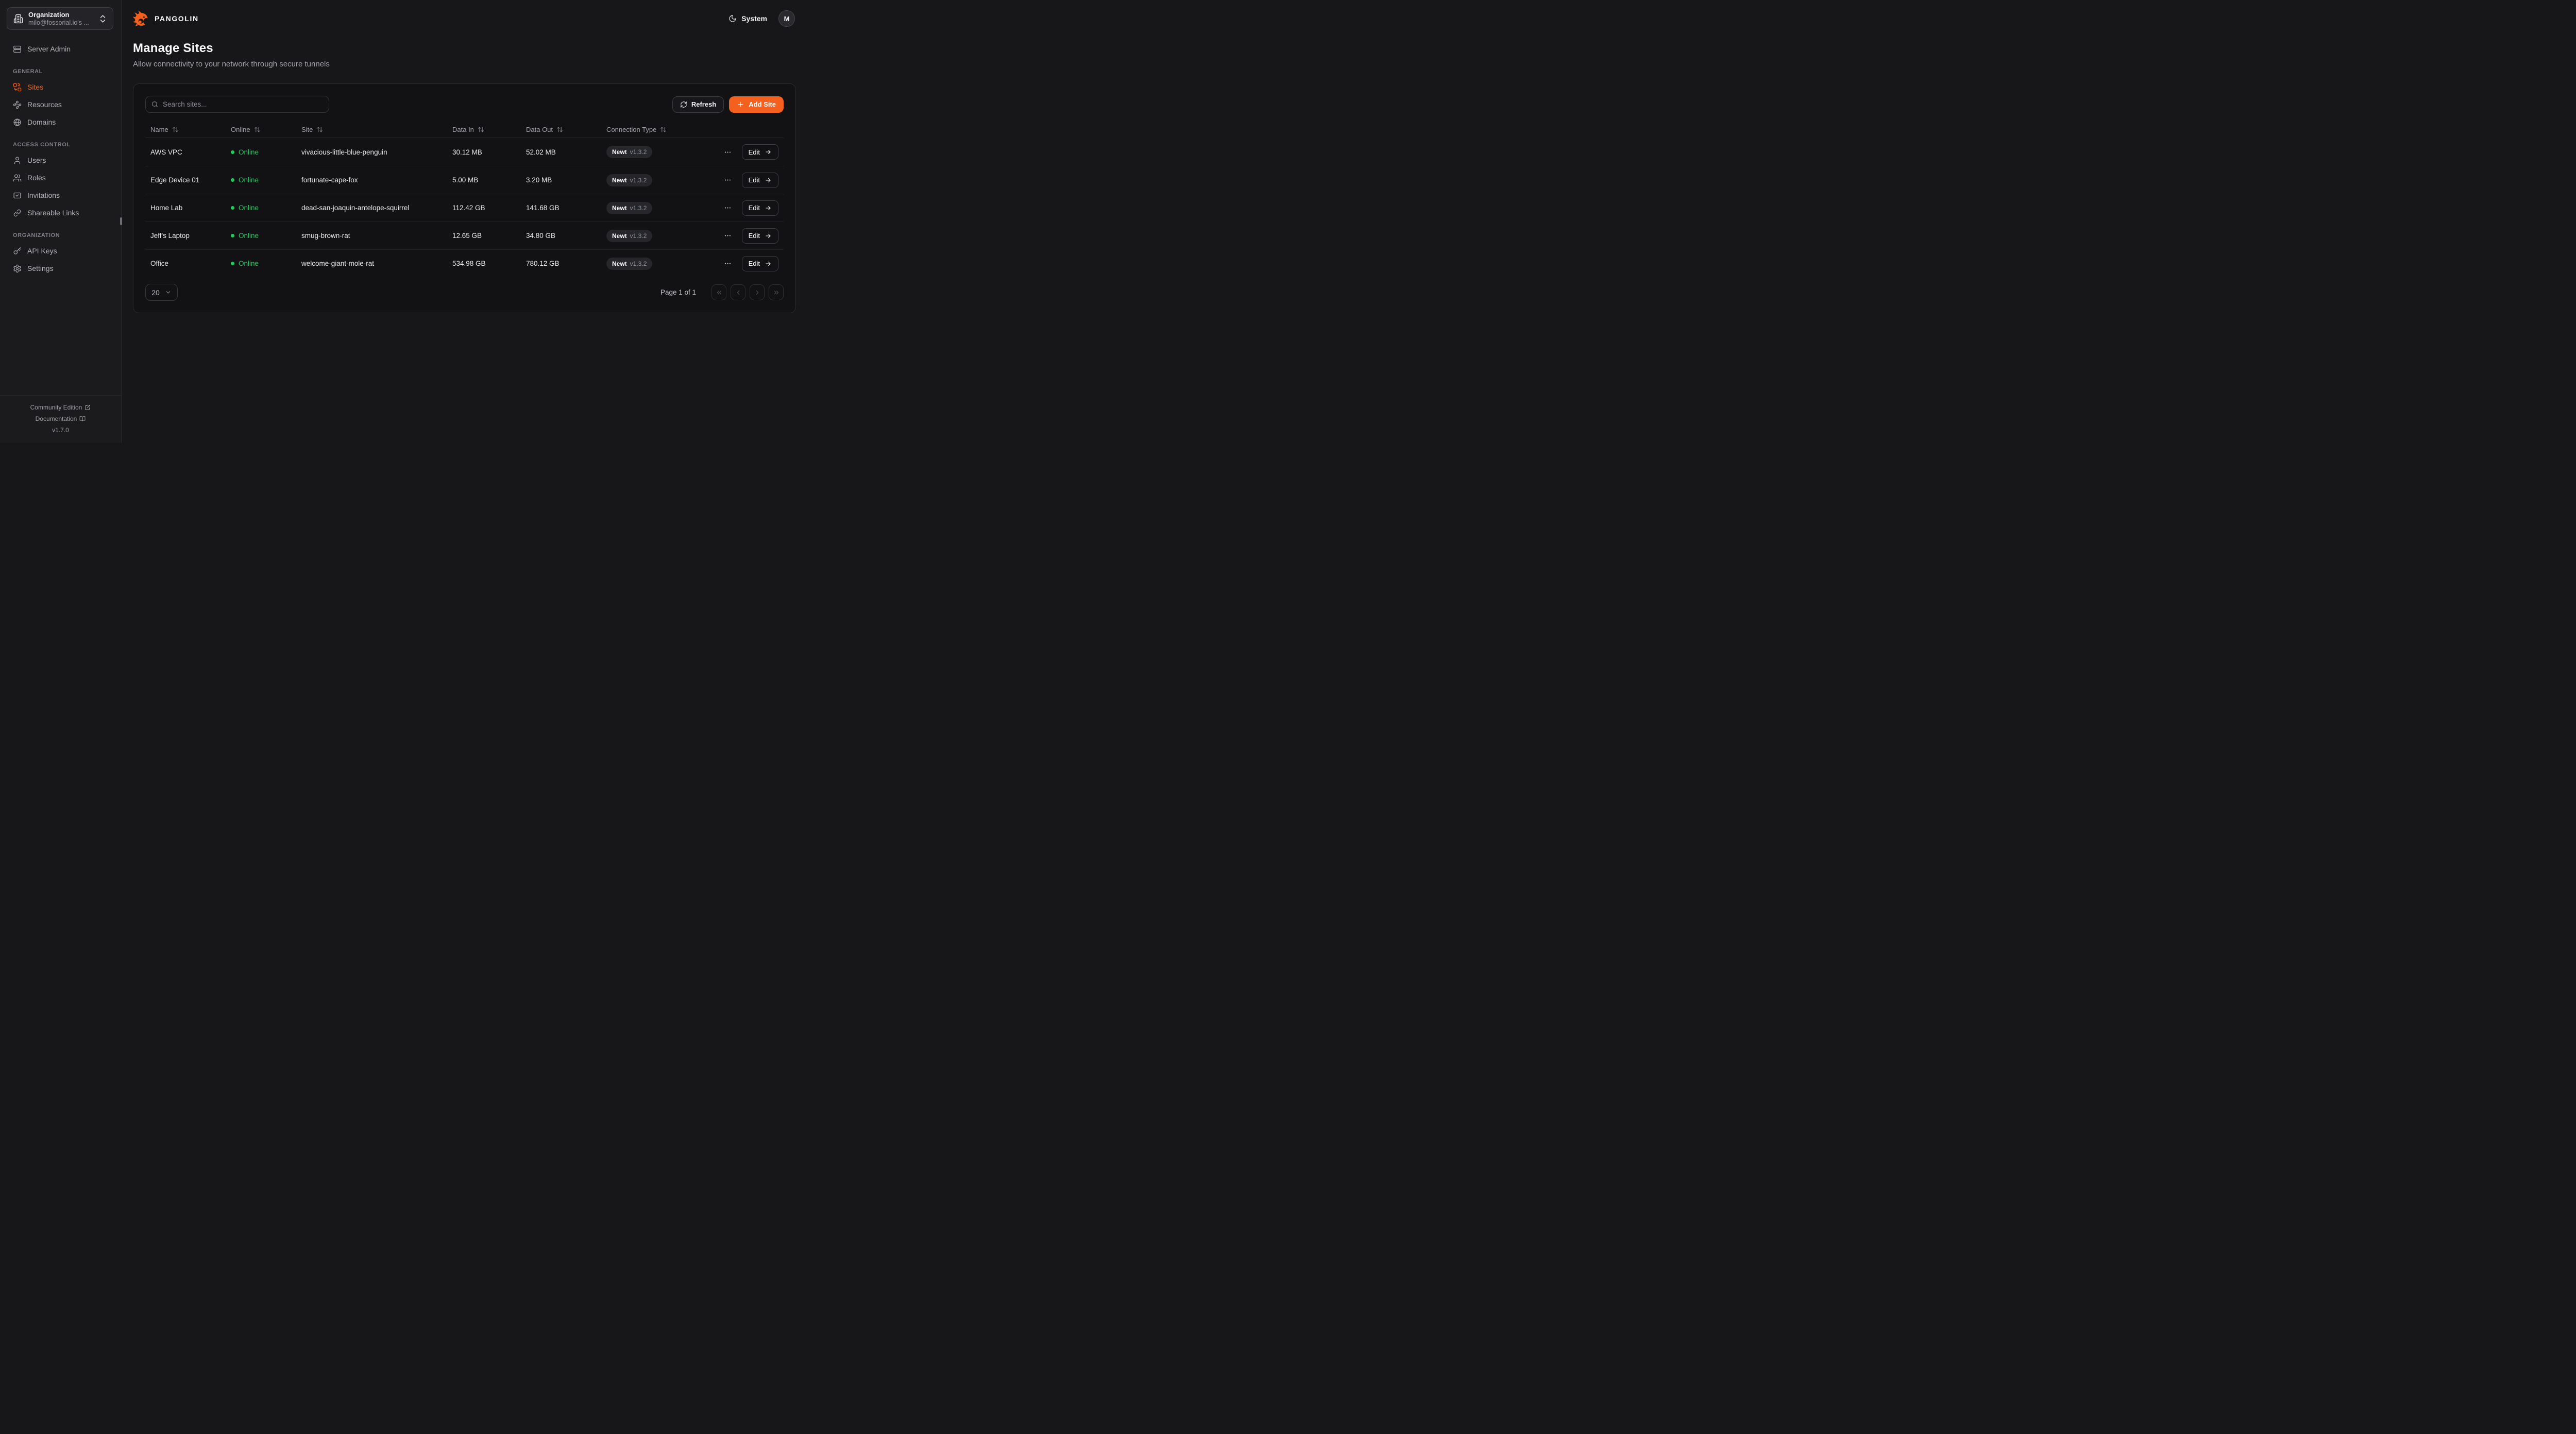 This screenshot has width=2576, height=1434. What do you see at coordinates (757, 292) in the screenshot?
I see `next-page-button` at bounding box center [757, 292].